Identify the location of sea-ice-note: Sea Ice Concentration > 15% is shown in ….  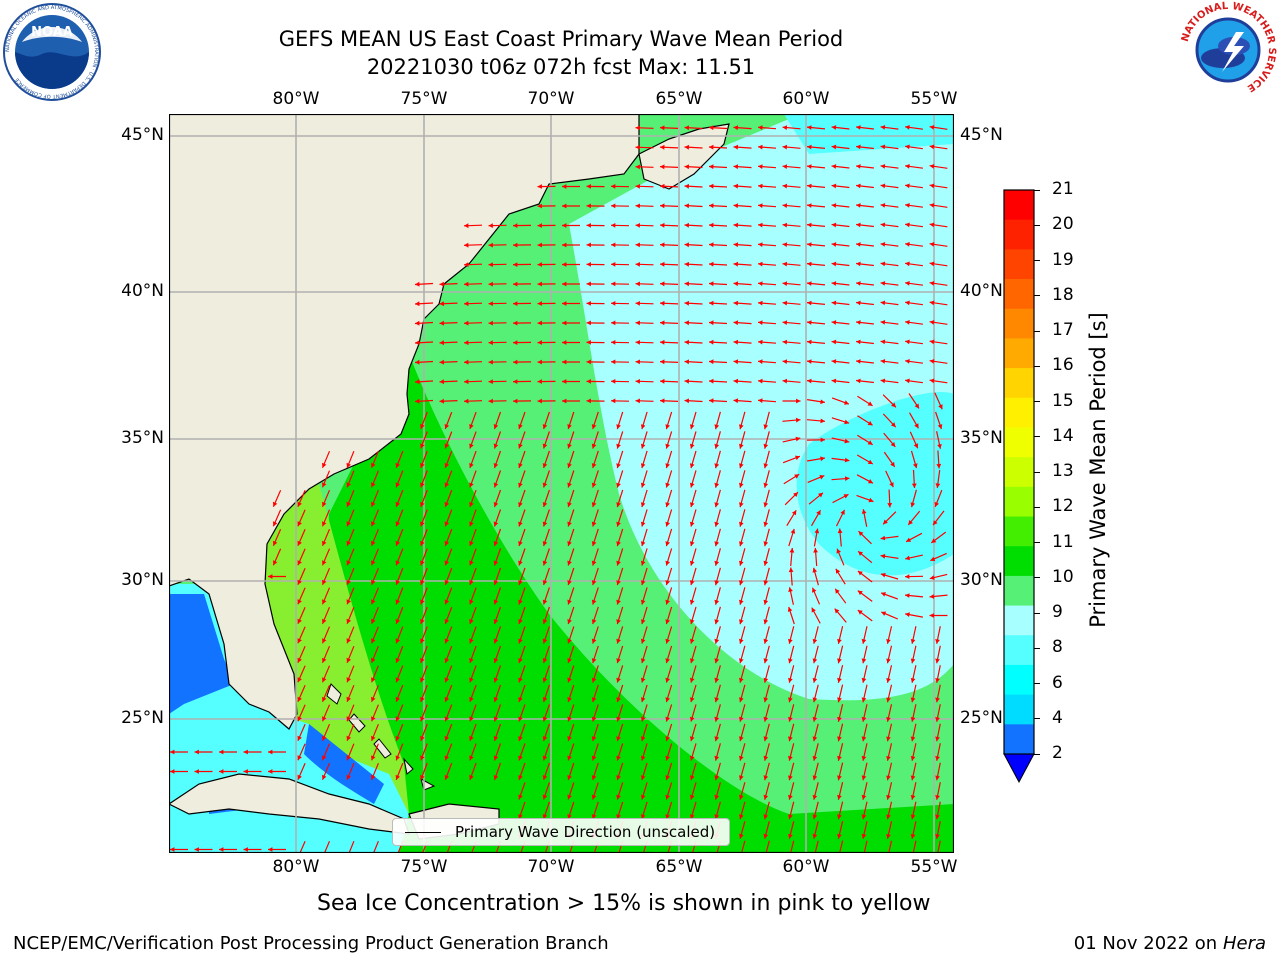
(624, 903).